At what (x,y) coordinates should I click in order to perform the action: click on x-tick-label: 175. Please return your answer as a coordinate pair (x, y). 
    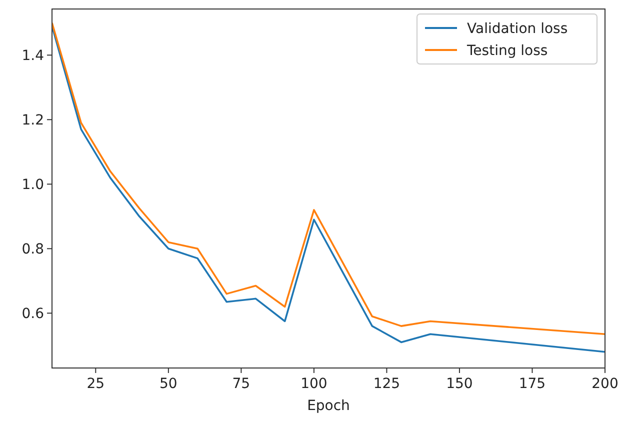
    Looking at the image, I should click on (532, 384).